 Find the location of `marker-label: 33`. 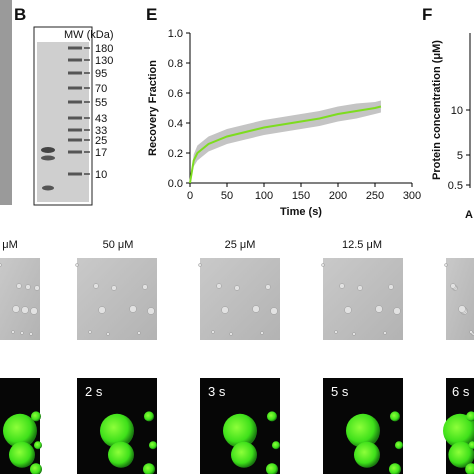

marker-label: 33 is located at coordinates (101, 131).